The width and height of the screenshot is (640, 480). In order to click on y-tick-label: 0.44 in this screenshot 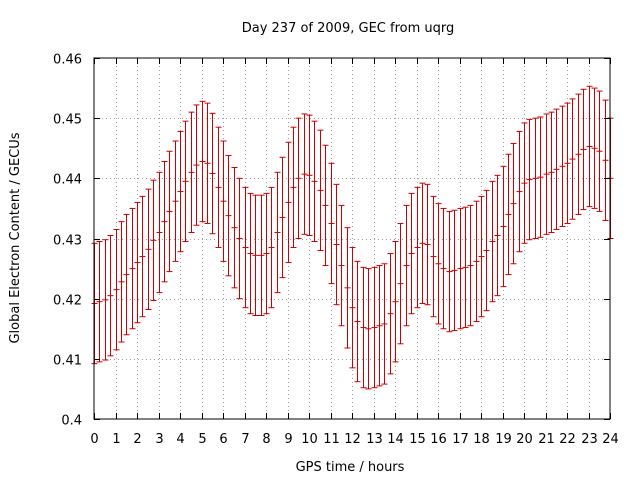, I will do `click(67, 180)`.